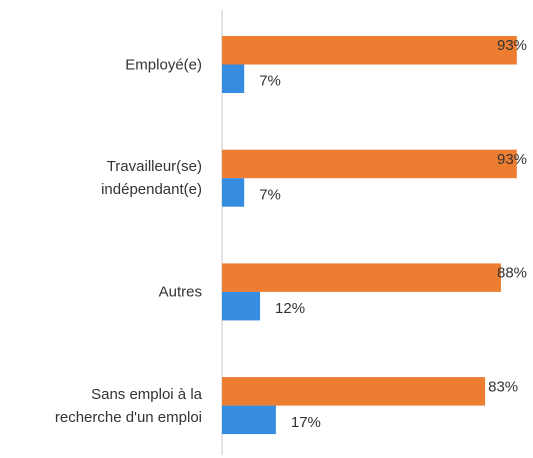 The image size is (533, 458). Describe the element at coordinates (290, 308) in the screenshot. I see `value-label: 12%` at that location.